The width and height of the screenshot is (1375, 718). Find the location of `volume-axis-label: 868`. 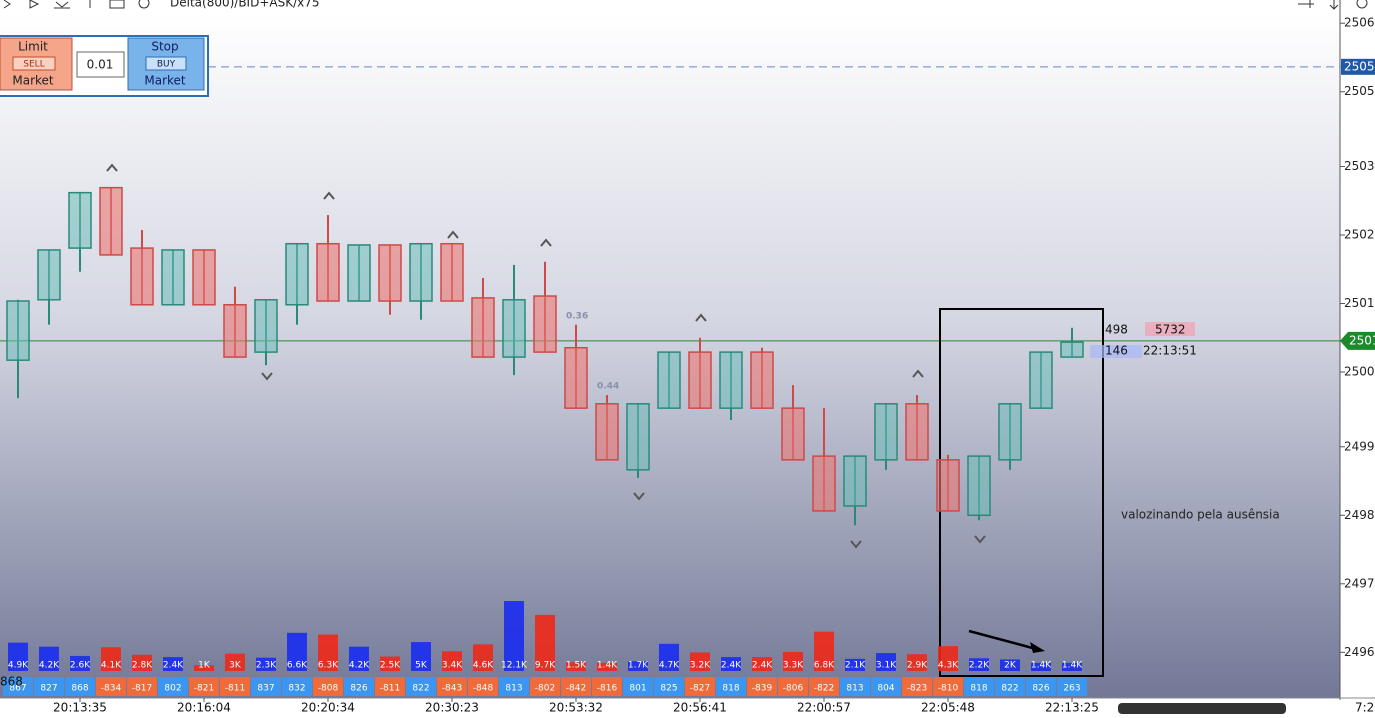

volume-axis-label: 868 is located at coordinates (11, 682).